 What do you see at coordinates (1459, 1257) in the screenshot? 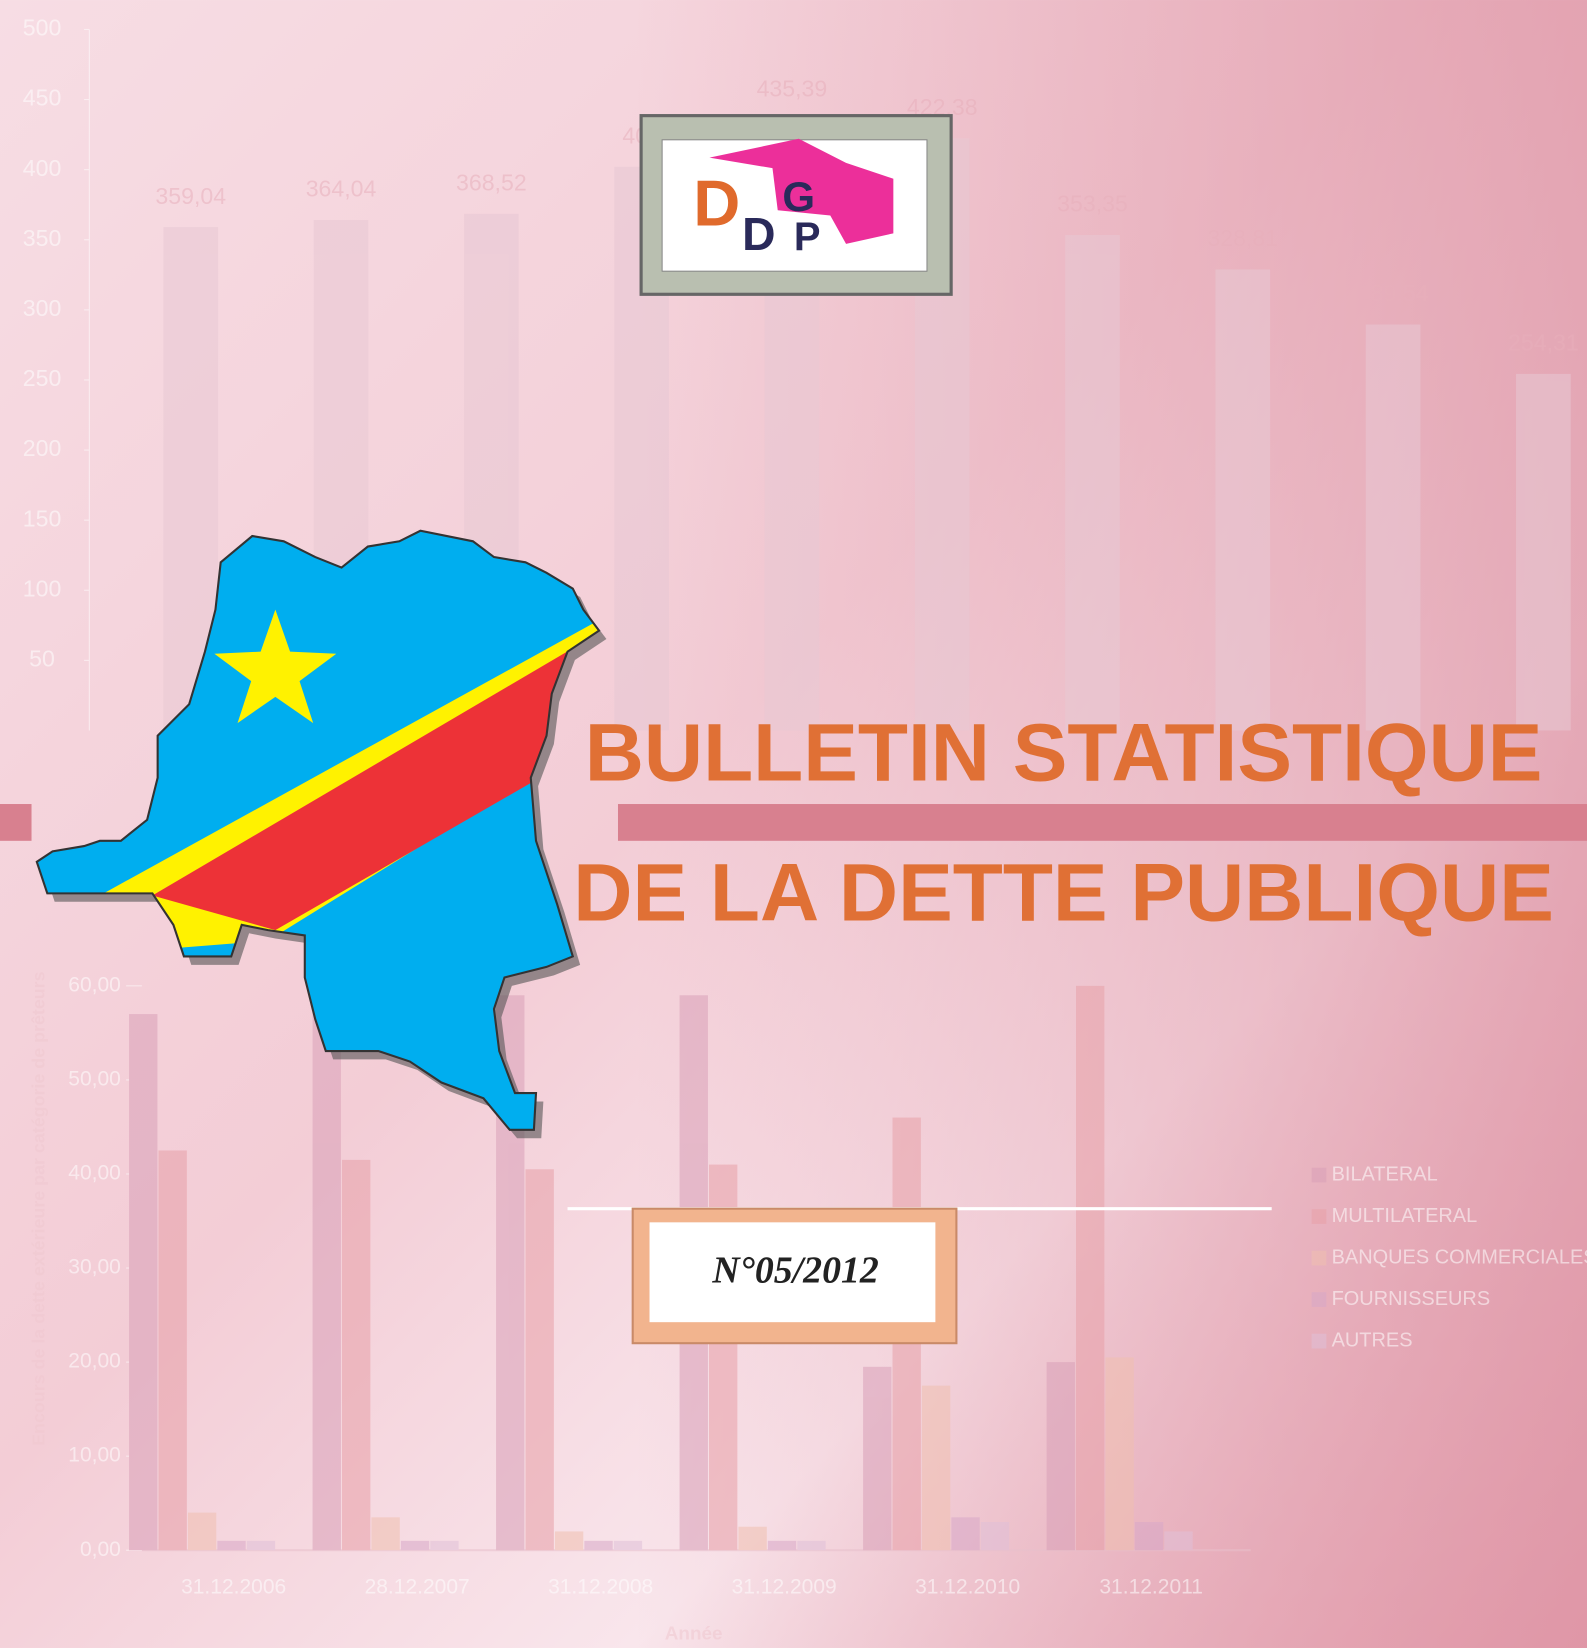
I see `legend-label: BANQUES COMMERCIALES` at bounding box center [1459, 1257].